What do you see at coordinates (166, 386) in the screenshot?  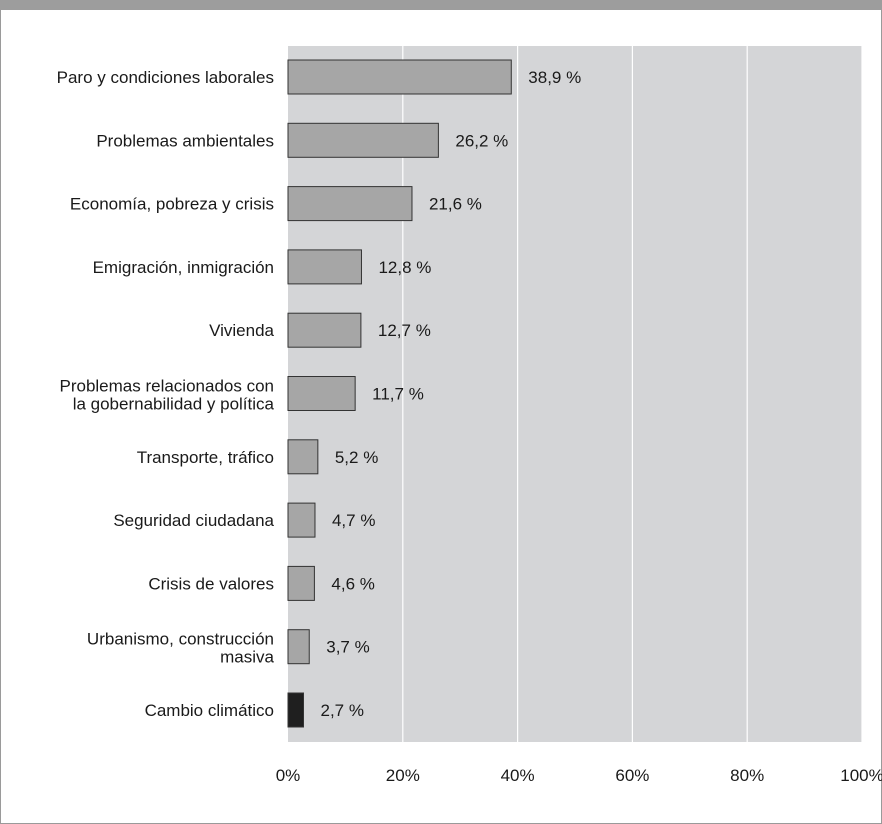 I see `category-label-line: Problemas relacionados con` at bounding box center [166, 386].